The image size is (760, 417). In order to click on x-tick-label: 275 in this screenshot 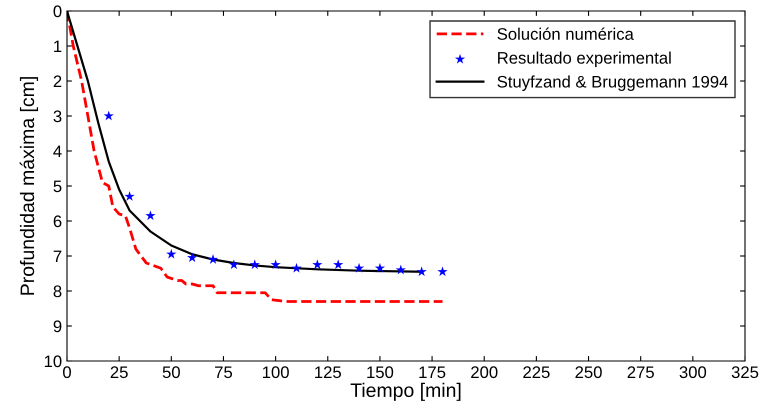, I will do `click(641, 372)`.